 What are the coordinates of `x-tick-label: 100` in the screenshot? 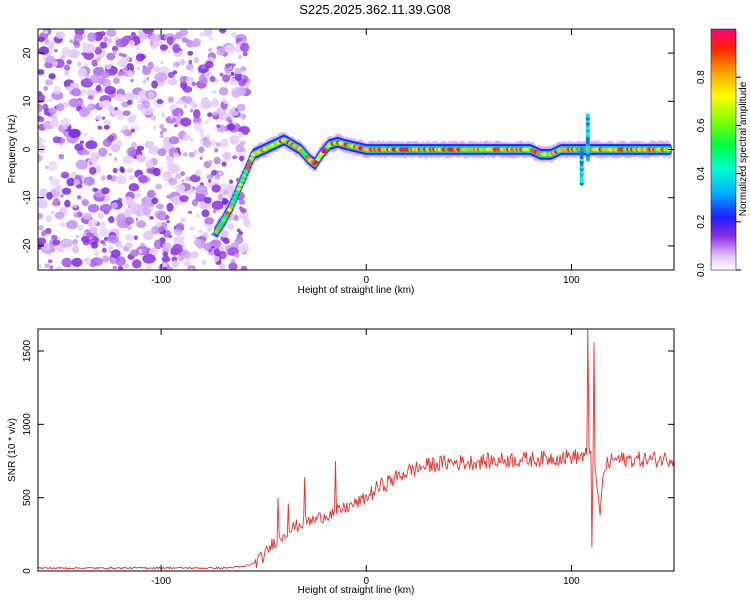 It's located at (571, 581).